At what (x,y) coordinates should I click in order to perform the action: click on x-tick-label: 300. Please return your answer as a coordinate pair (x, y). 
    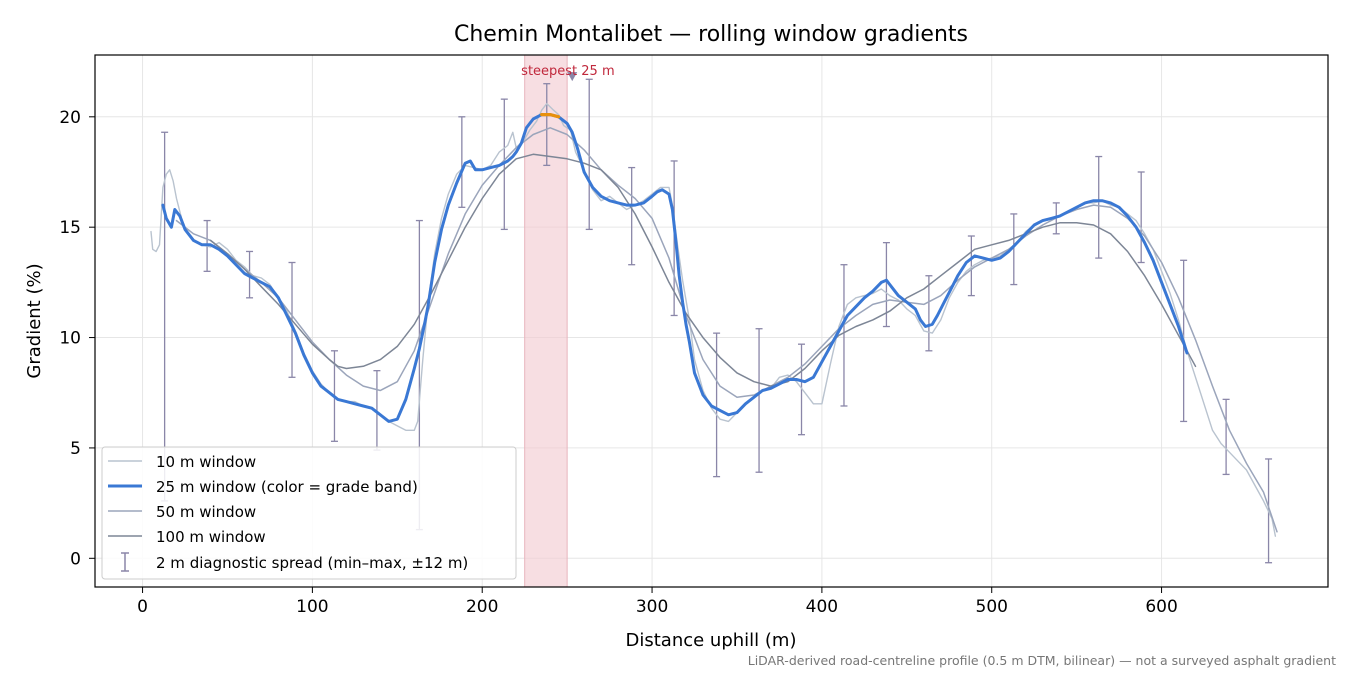
    Looking at the image, I should click on (652, 607).